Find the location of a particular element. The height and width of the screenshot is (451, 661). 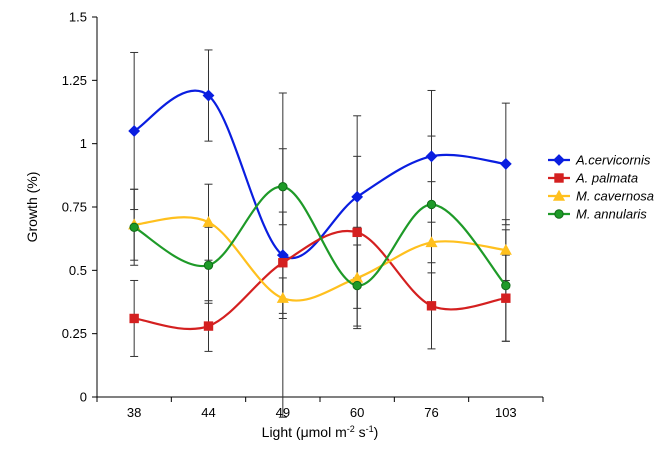

legend-label-a-cervicornis: A.cervicornis is located at coordinates (613, 160).